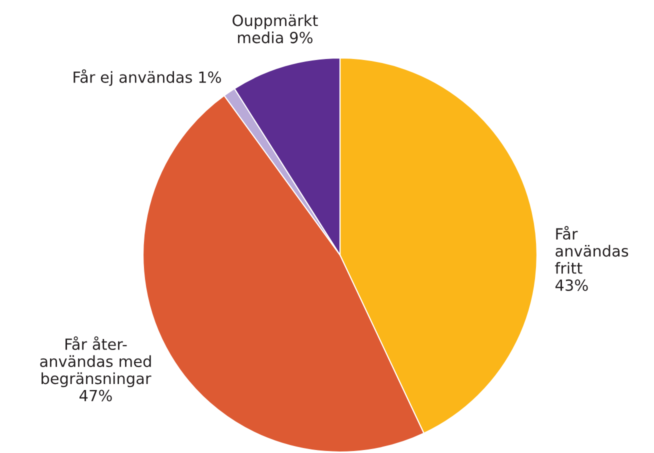  Describe the element at coordinates (571, 285) in the screenshot. I see `data-label: 43%` at that location.